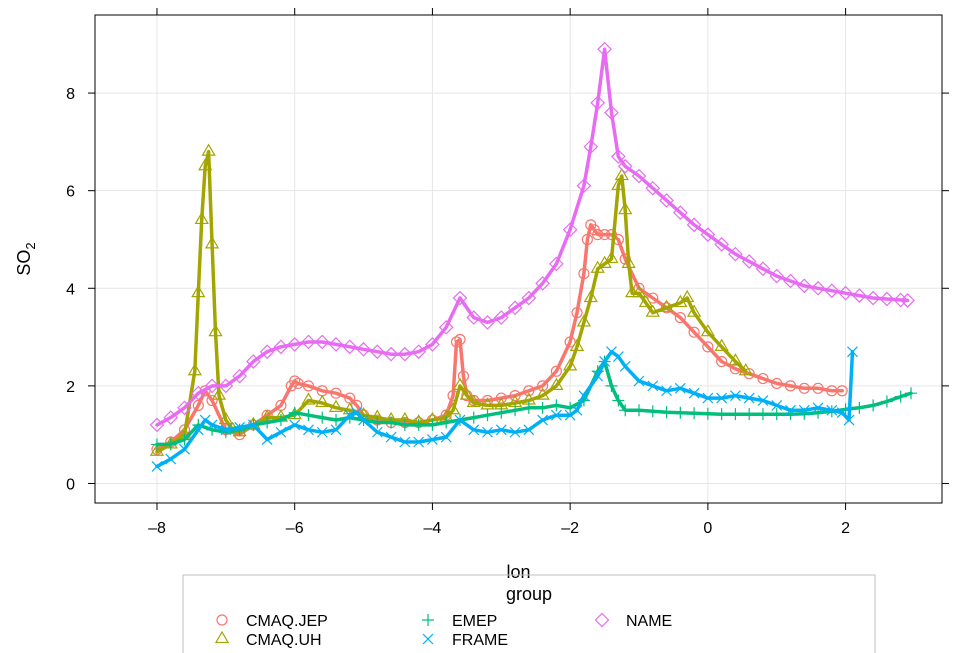 Image resolution: width=960 pixels, height=653 pixels. I want to click on legend-item-name: NAME, so click(633, 621).